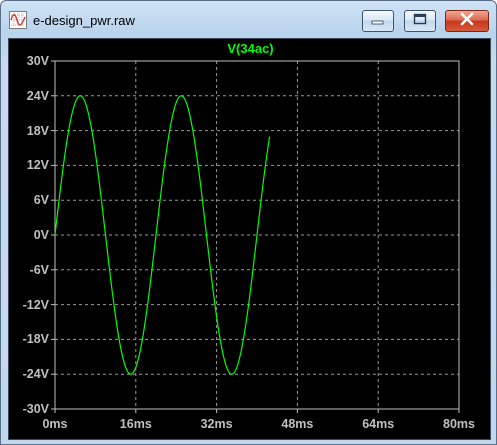 The height and width of the screenshot is (445, 497). I want to click on y-tick-label: -6V, so click(39, 269).